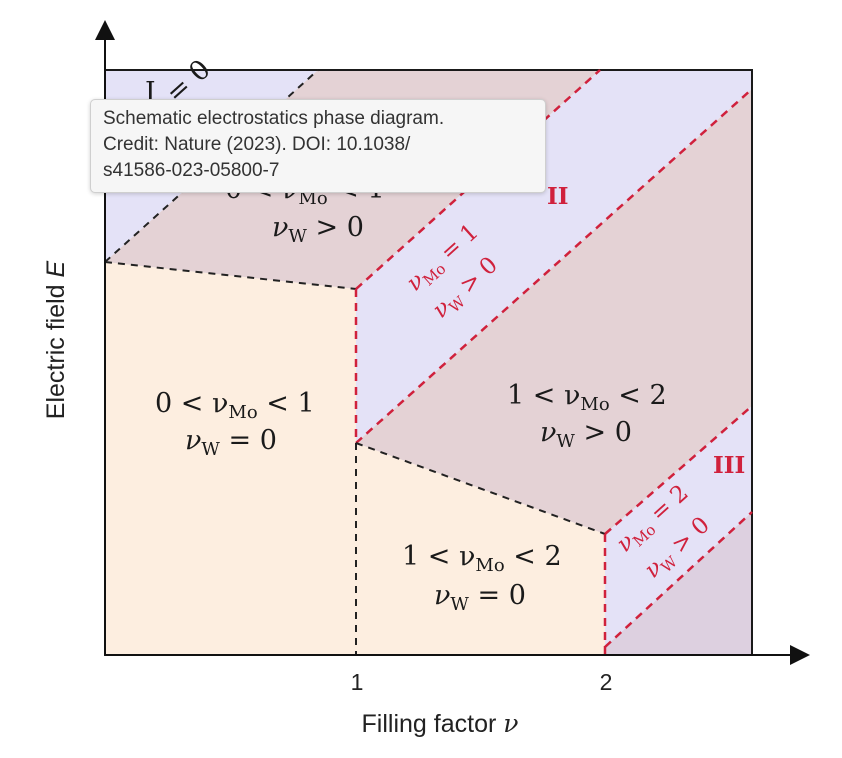 Image resolution: width=842 pixels, height=758 pixels. I want to click on band-ii-roman-label: II, so click(558, 196).